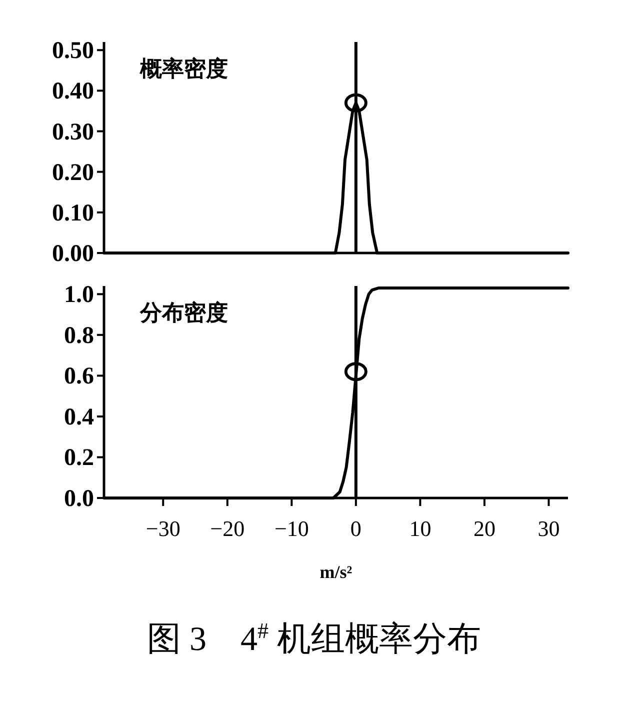  What do you see at coordinates (79, 377) in the screenshot?
I see `y-tick-label: 0.6` at bounding box center [79, 377].